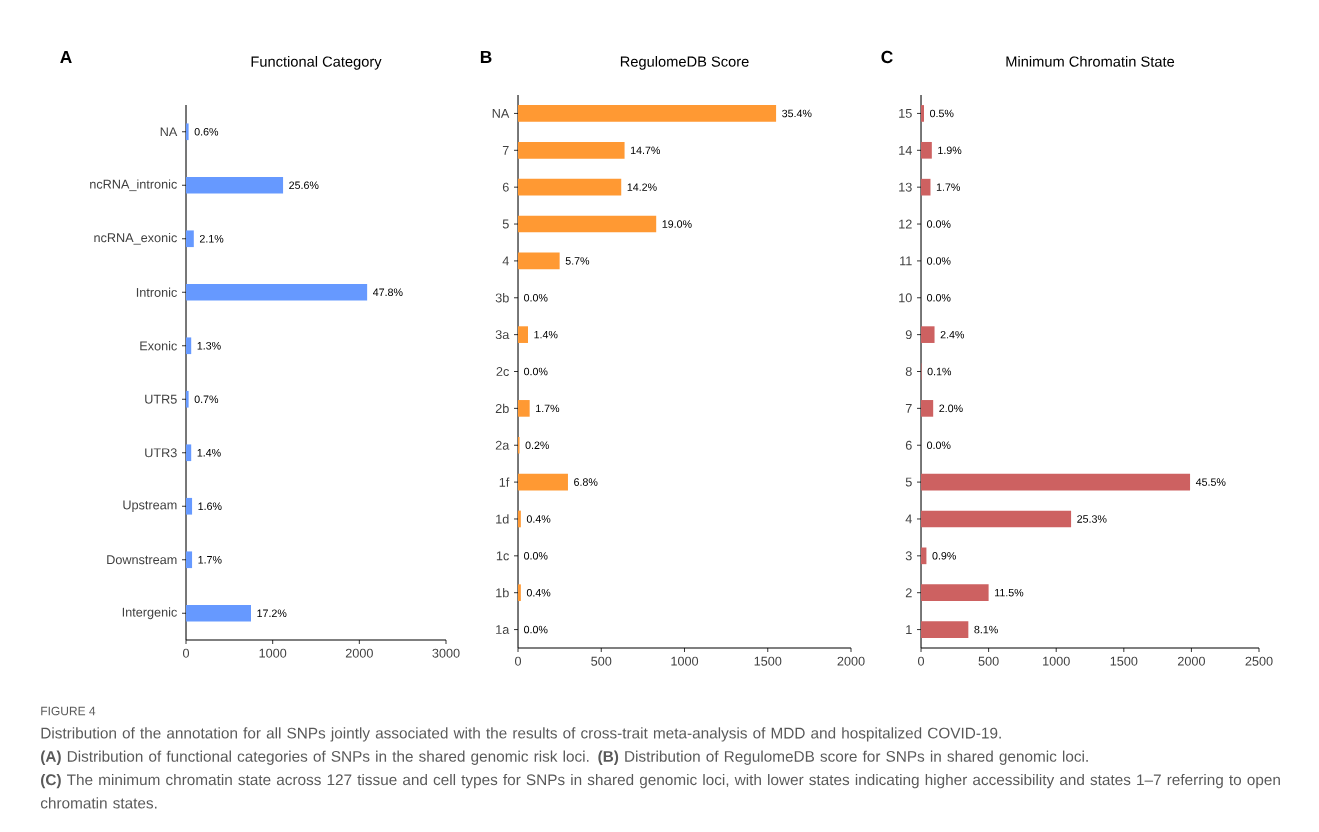  I want to click on y-tick-label: 2, so click(908, 593).